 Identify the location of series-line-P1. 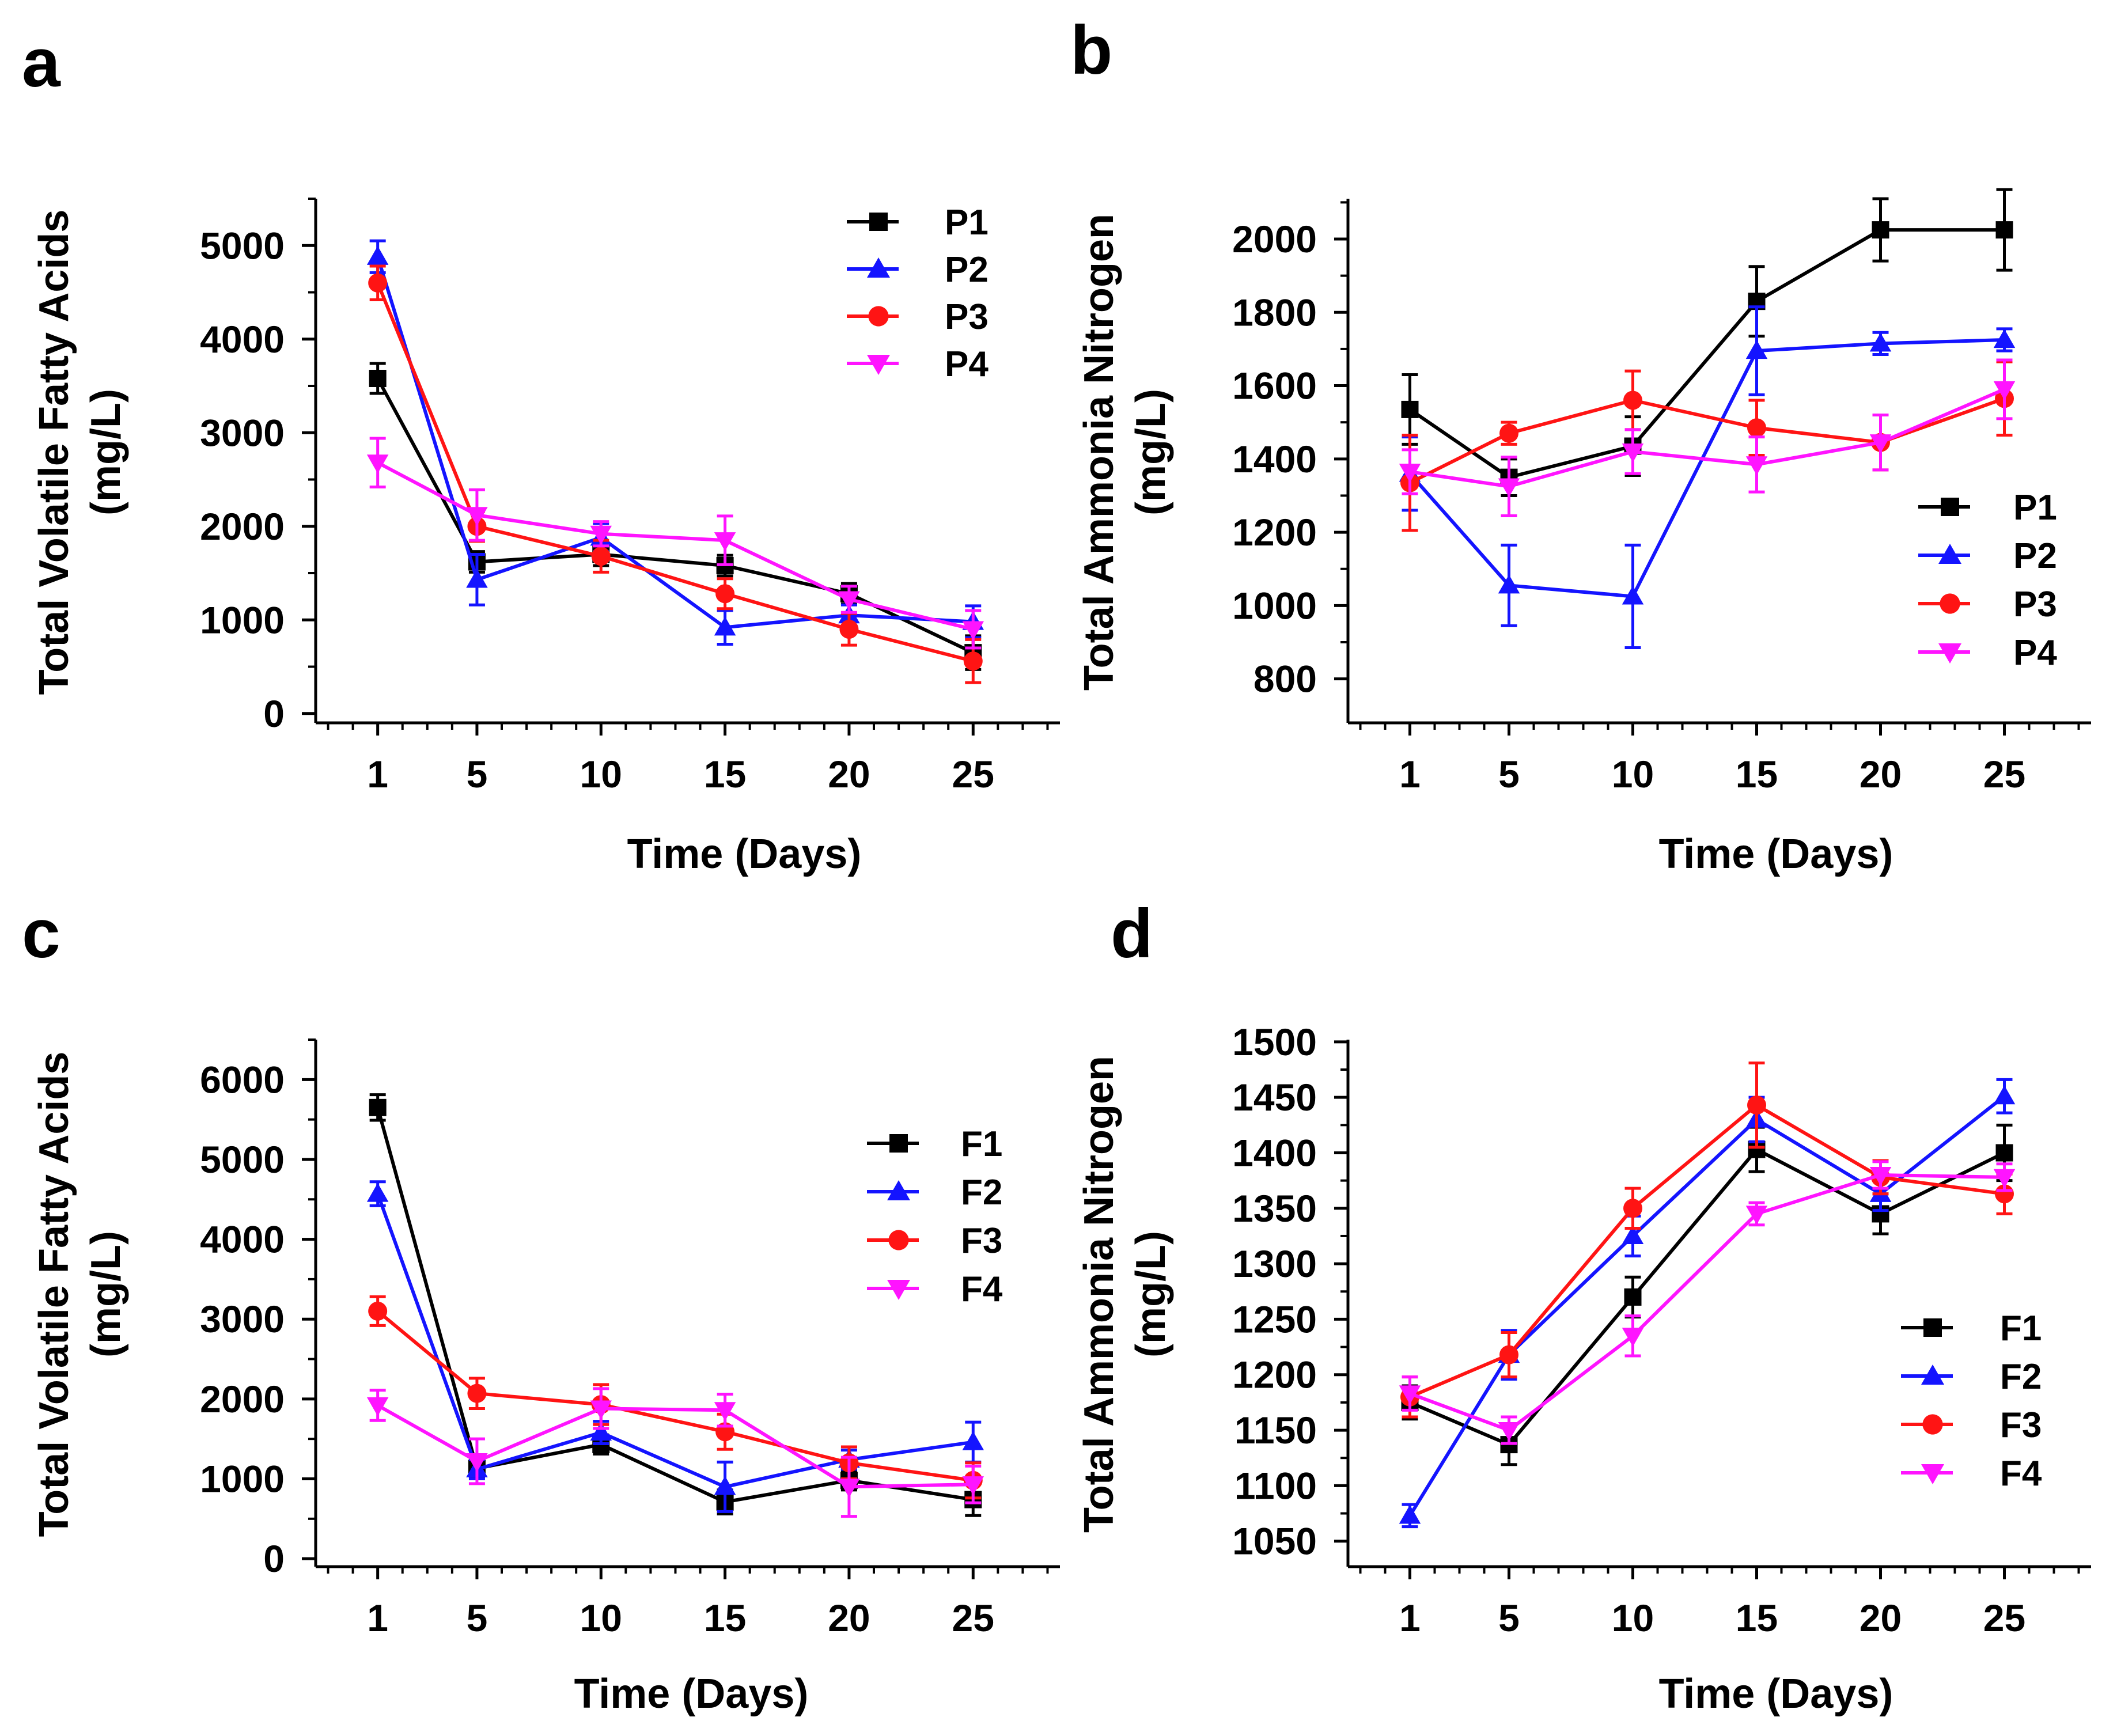
(1706, 353).